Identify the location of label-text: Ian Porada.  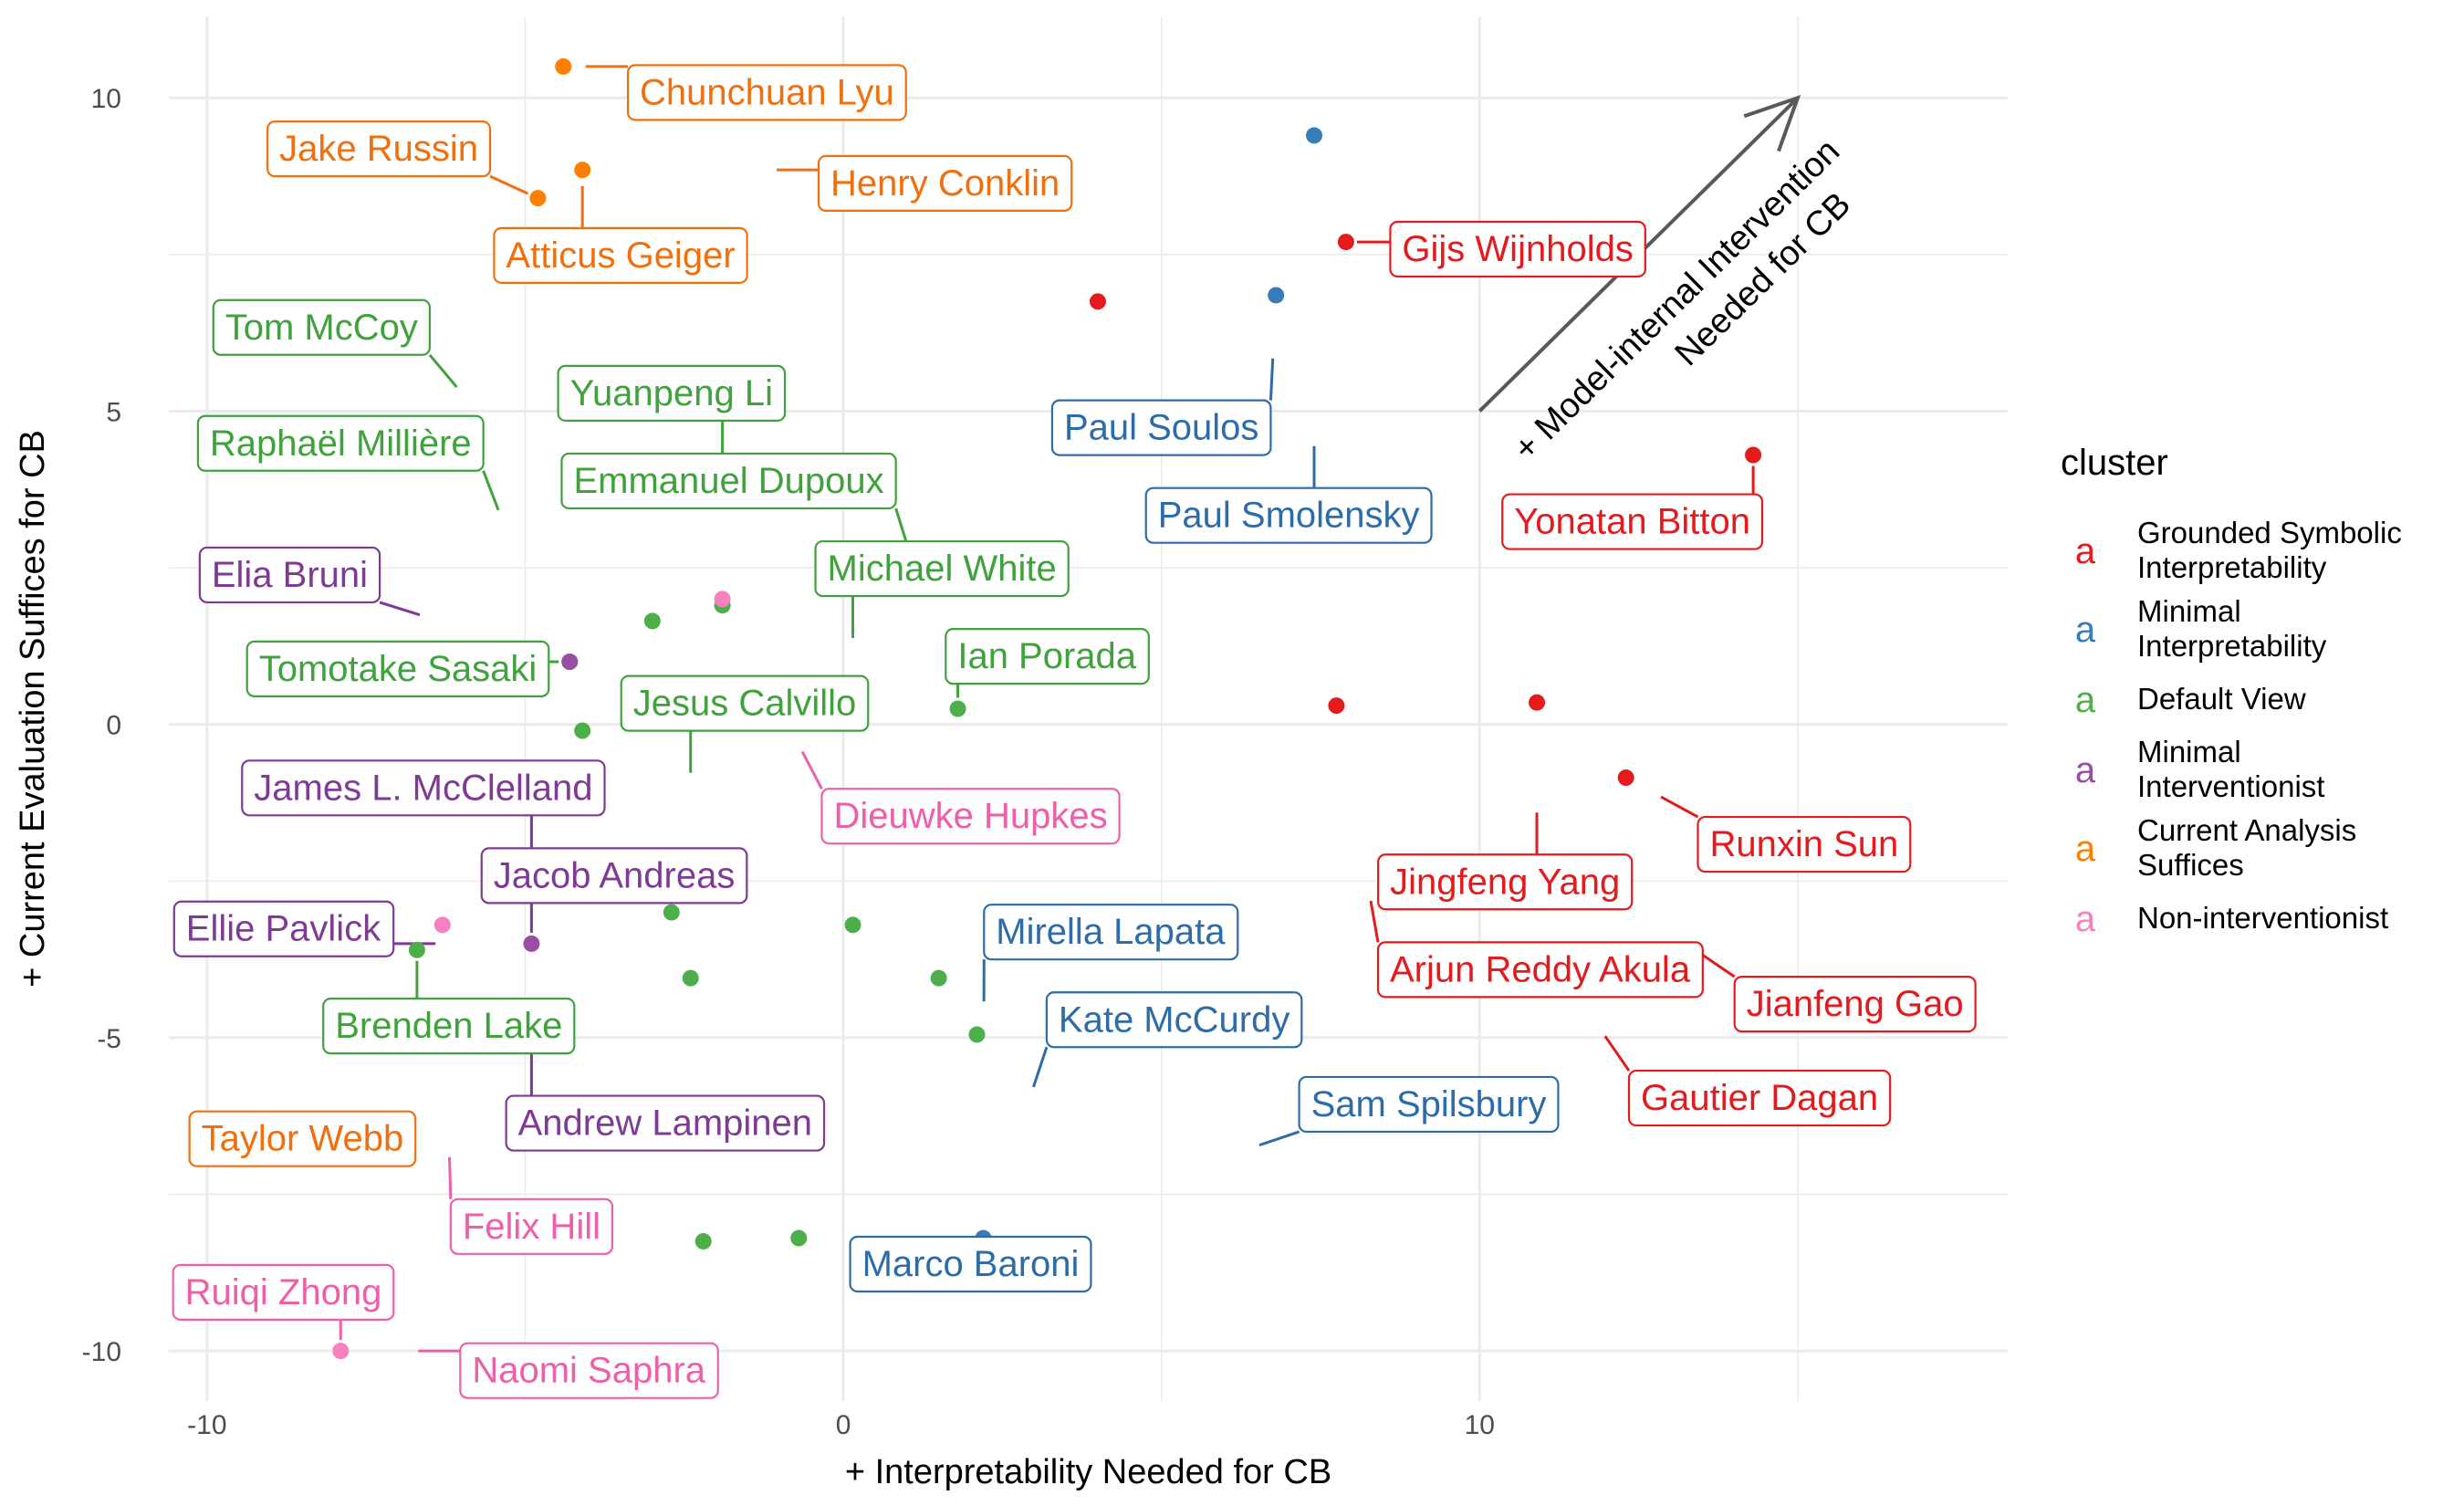
(1046, 656).